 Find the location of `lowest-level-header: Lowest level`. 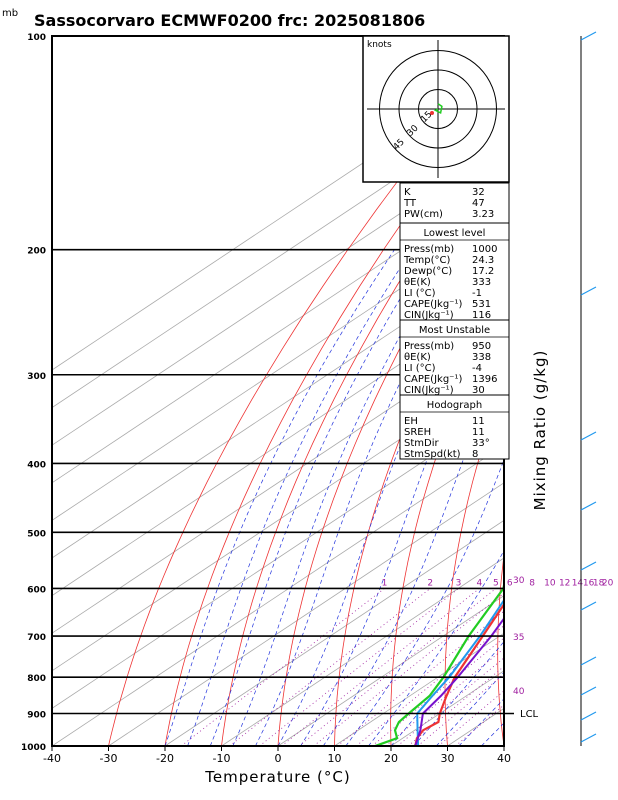

lowest-level-header: Lowest level is located at coordinates (455, 233).